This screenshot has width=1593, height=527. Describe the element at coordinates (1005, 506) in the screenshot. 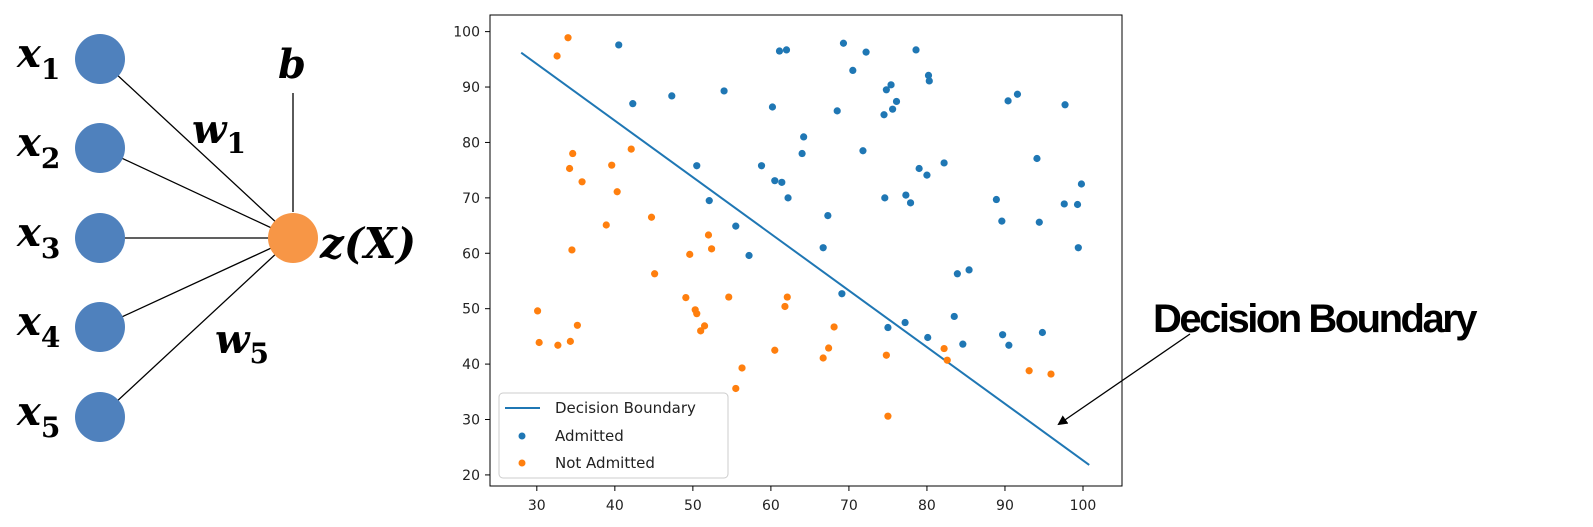

I see `x-tick-label: 90` at that location.